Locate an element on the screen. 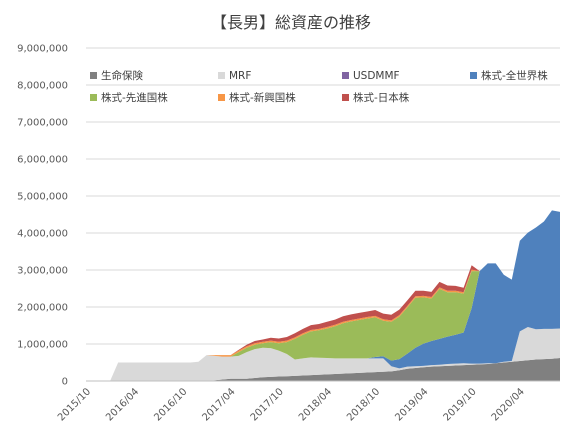 This screenshot has height=447, width=582. y-tick-label: 8,000,000 is located at coordinates (42, 86).